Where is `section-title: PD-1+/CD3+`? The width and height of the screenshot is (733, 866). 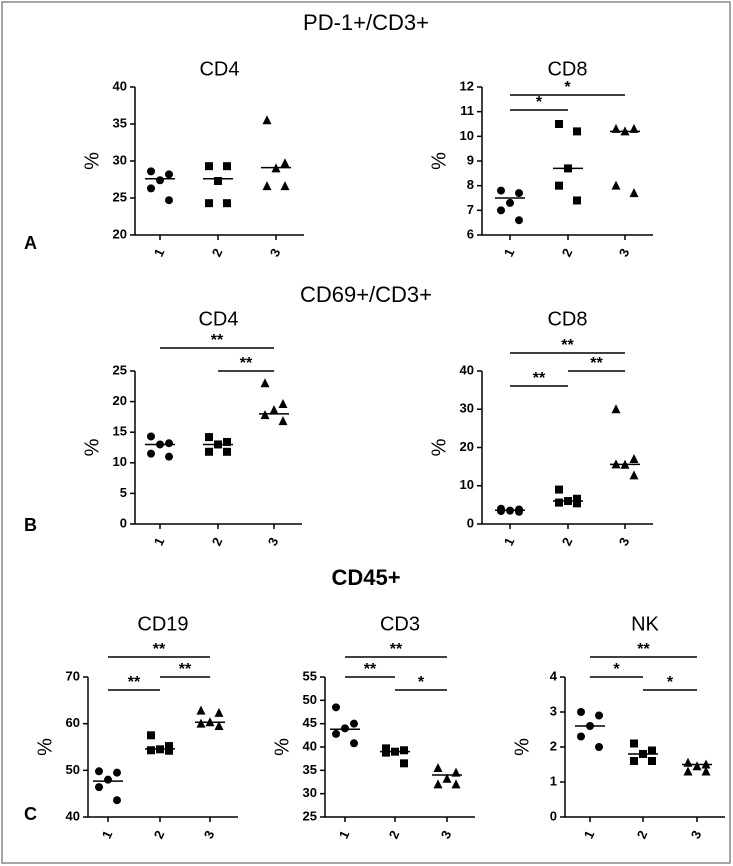 section-title: PD-1+/CD3+ is located at coordinates (366, 22).